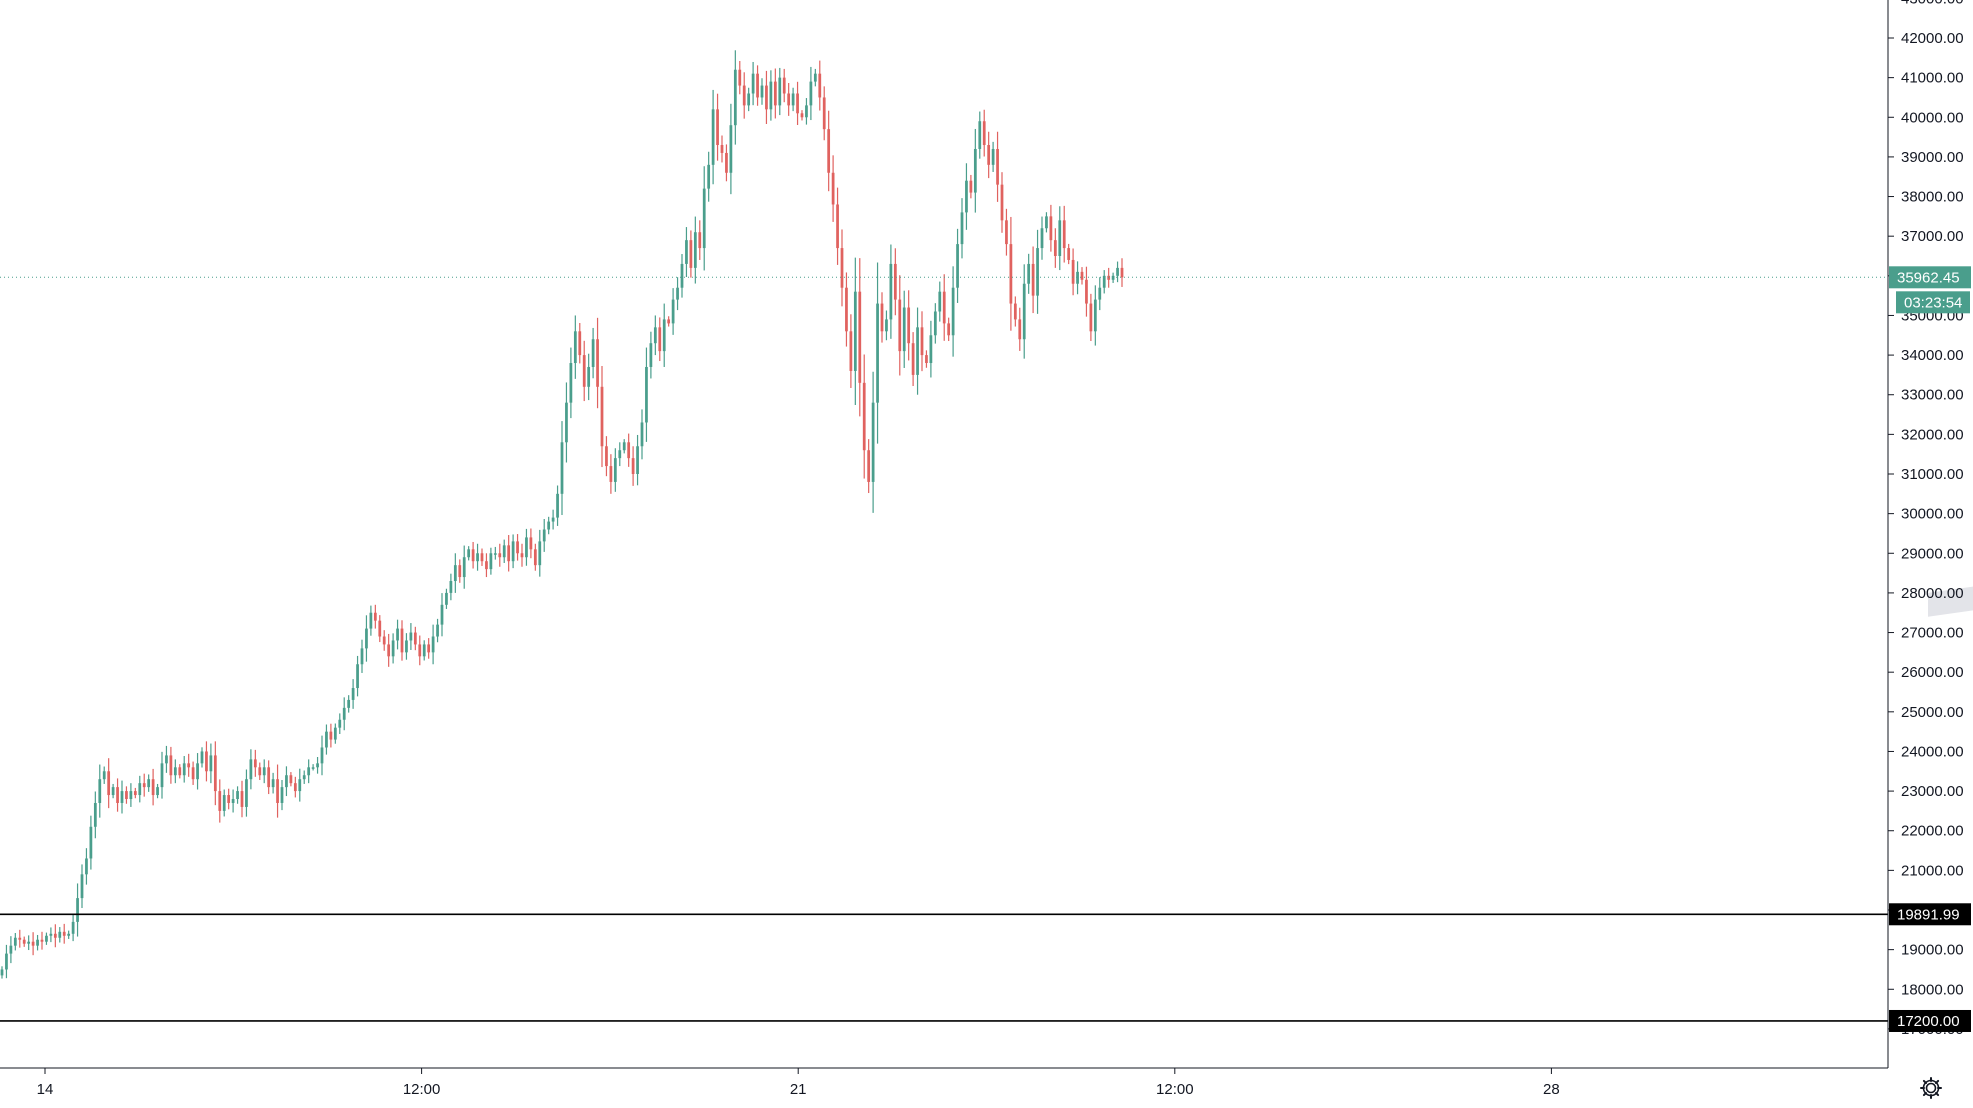  I want to click on time-axis: 14 12:00 21 12:00 28, so click(944, 1082).